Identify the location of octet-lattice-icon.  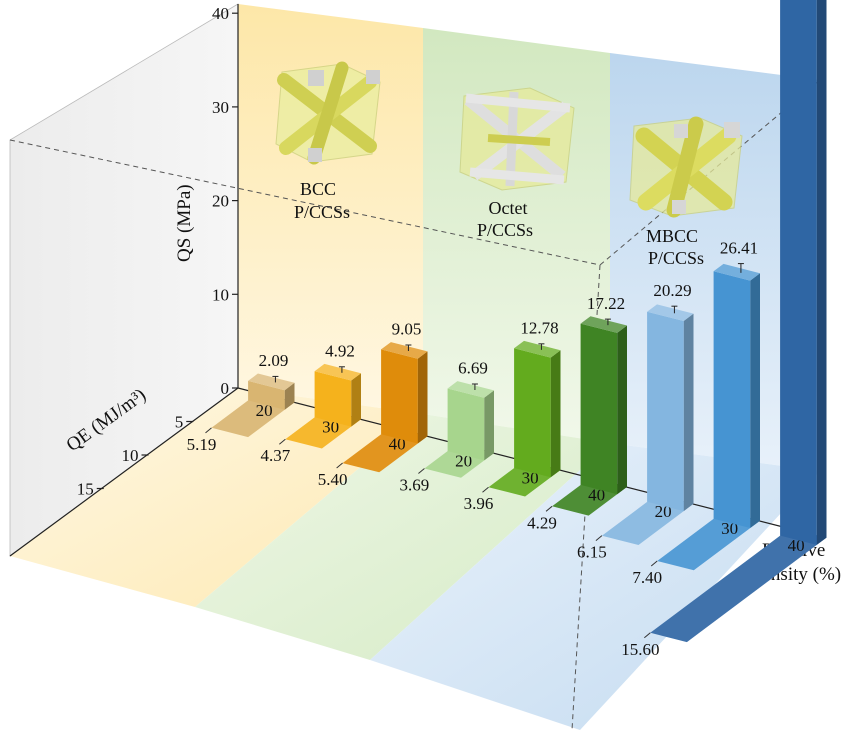
(517, 139).